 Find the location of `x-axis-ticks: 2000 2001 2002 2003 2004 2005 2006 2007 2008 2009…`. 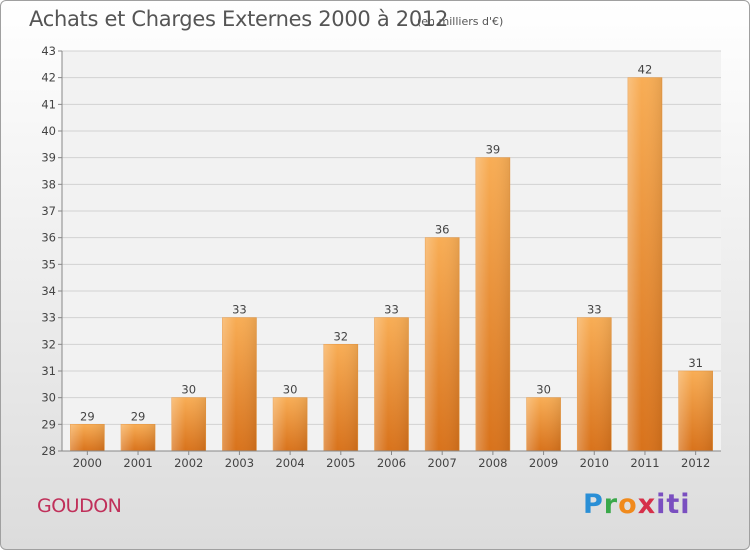

x-axis-ticks: 2000 2001 2002 2003 2004 2005 2006 2007 2008 2009… is located at coordinates (391, 460).